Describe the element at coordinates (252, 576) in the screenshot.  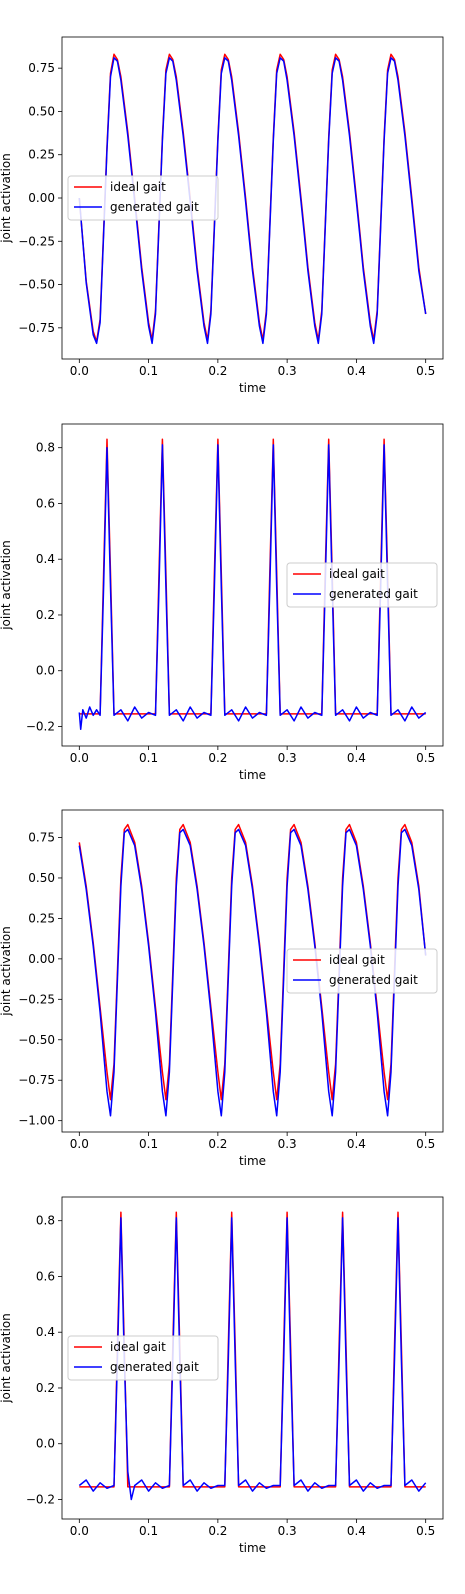
I see `series-line-ideal` at that location.